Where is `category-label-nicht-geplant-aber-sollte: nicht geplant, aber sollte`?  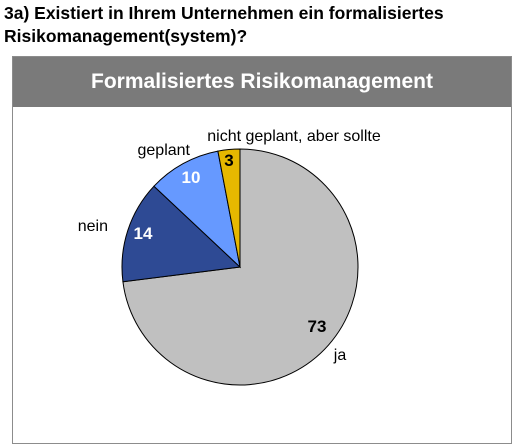 category-label-nicht-geplant-aber-sollte: nicht geplant, aber sollte is located at coordinates (294, 136).